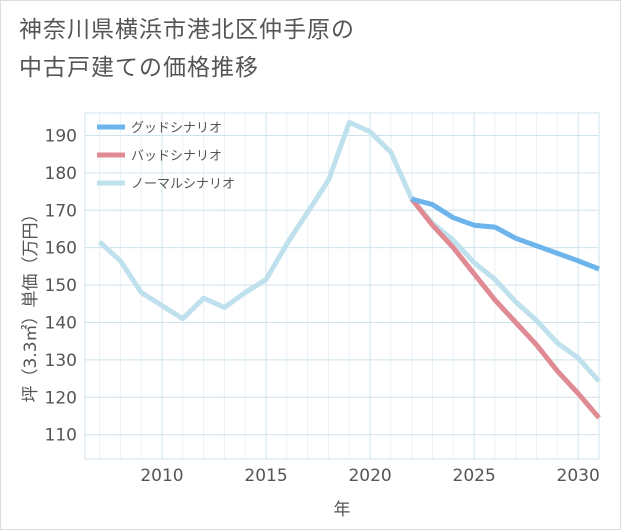 This screenshot has width=621, height=531. What do you see at coordinates (474, 476) in the screenshot?
I see `x-tick-label: 2025` at bounding box center [474, 476].